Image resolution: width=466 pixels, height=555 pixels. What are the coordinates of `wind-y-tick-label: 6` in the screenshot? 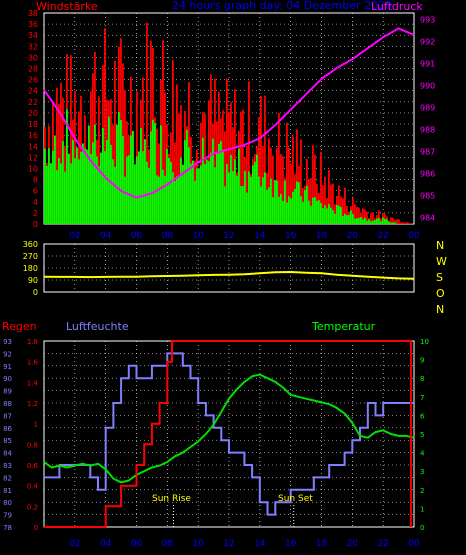 It's located at (35, 191).